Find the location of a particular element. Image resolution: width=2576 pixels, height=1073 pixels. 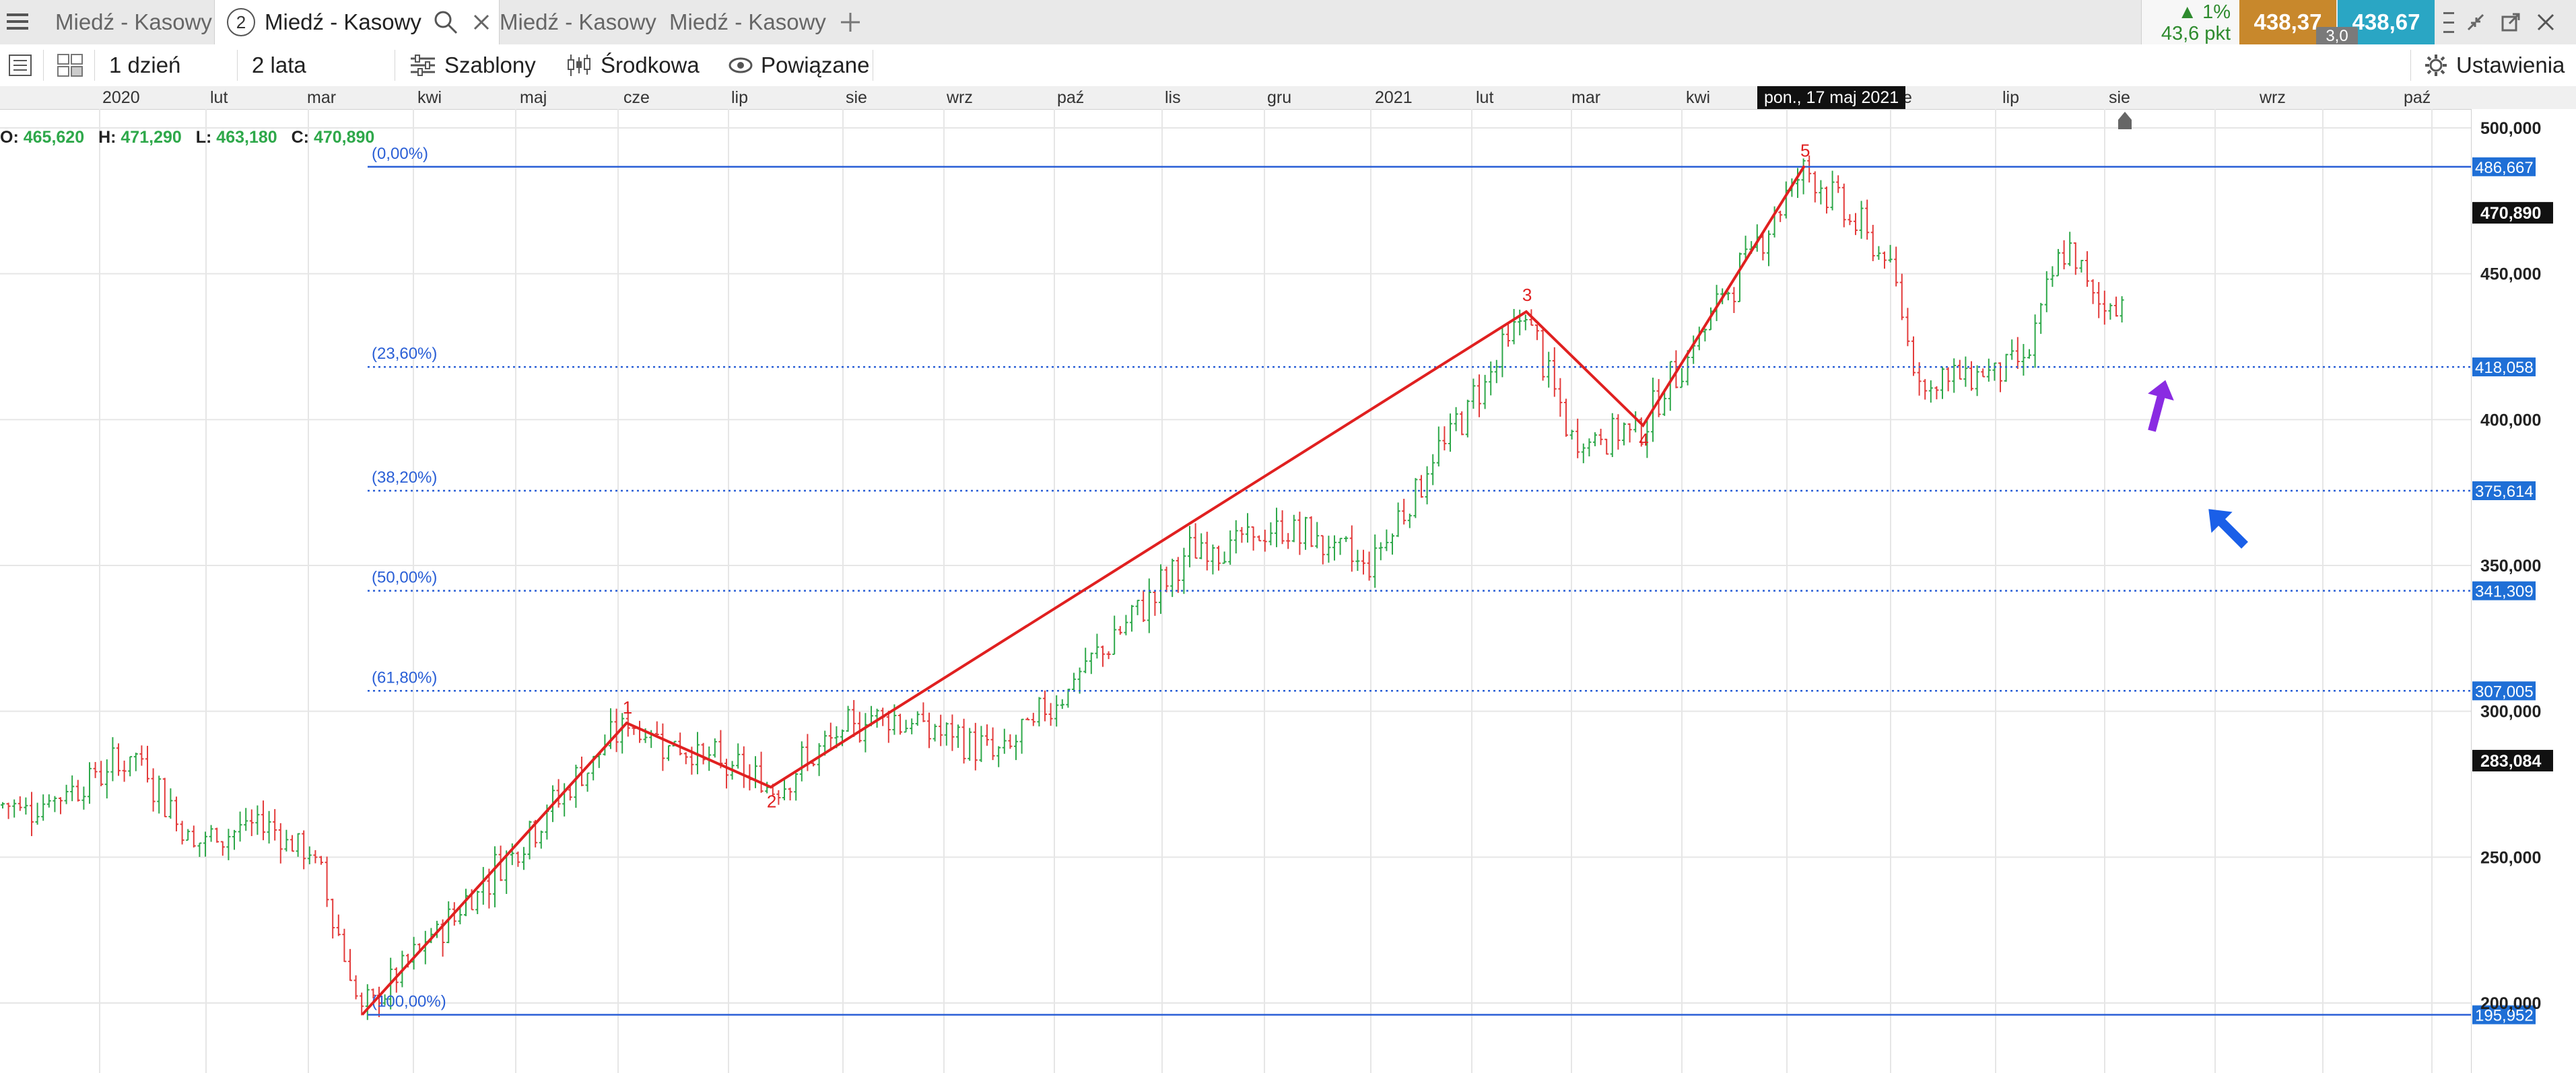

fib-level-label: (61,80%) is located at coordinates (404, 677).